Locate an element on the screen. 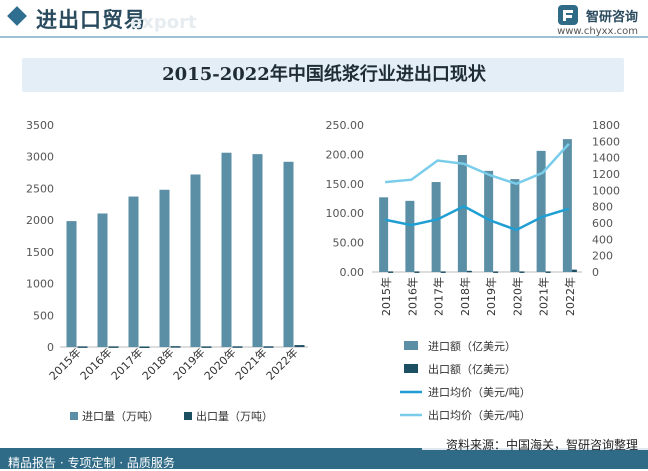  right-chart-left-y-tick: 100.00 is located at coordinates (345, 213).